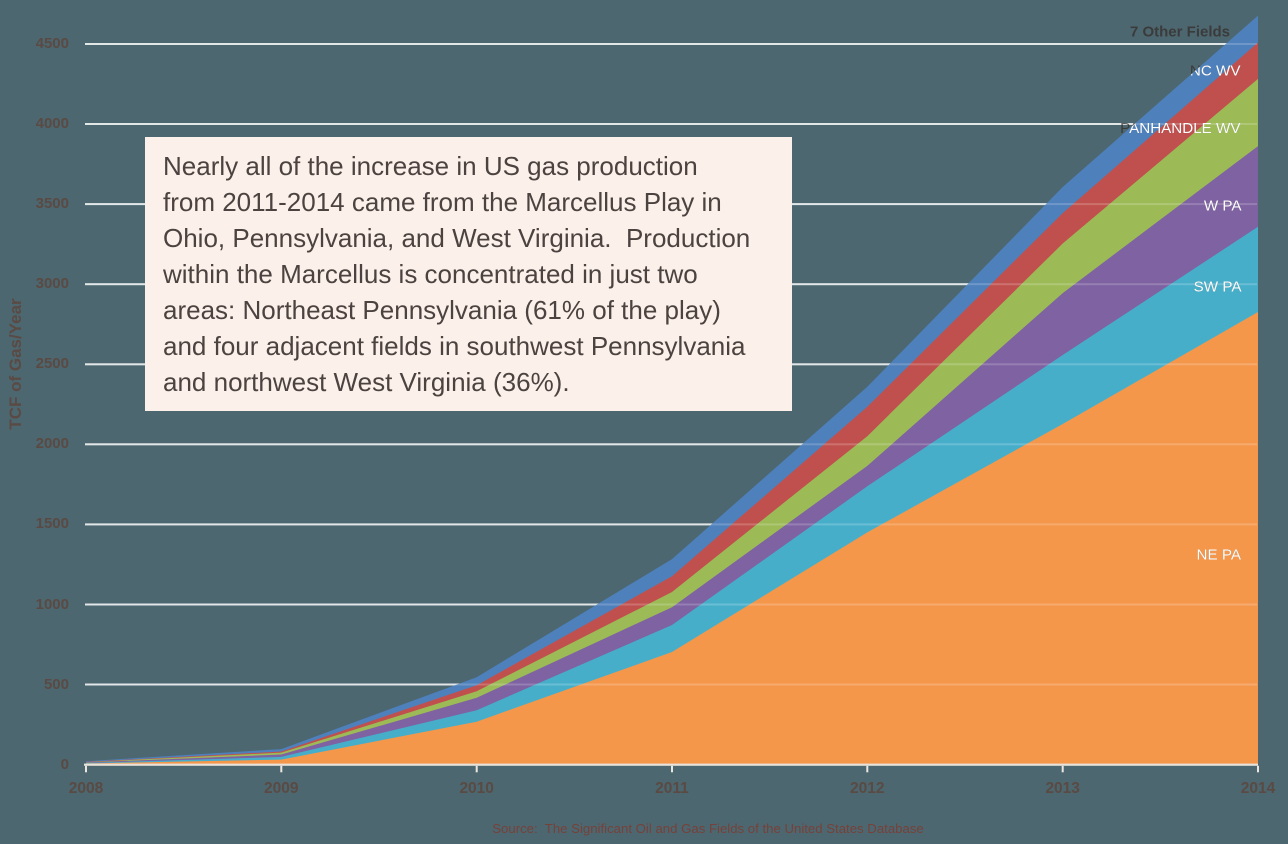  What do you see at coordinates (1180, 128) in the screenshot?
I see `svg-text: PANHANDLE WV` at bounding box center [1180, 128].